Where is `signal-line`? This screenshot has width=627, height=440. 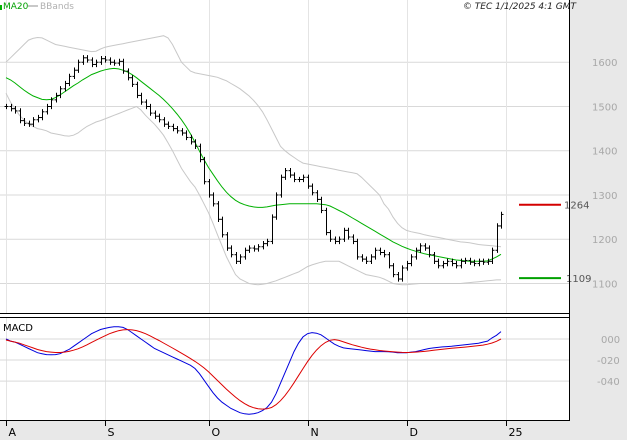
signal-line is located at coordinates (253, 369).